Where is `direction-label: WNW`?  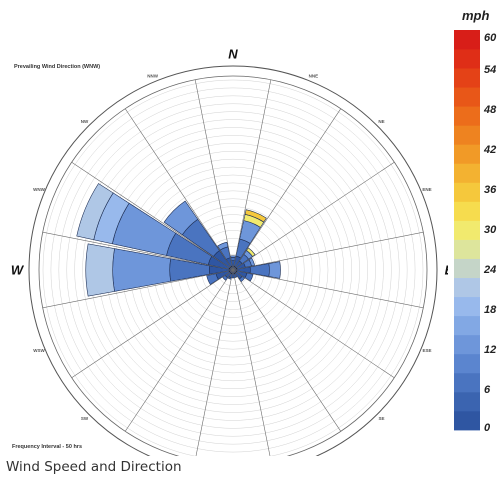 direction-label: WNW is located at coordinates (39, 189).